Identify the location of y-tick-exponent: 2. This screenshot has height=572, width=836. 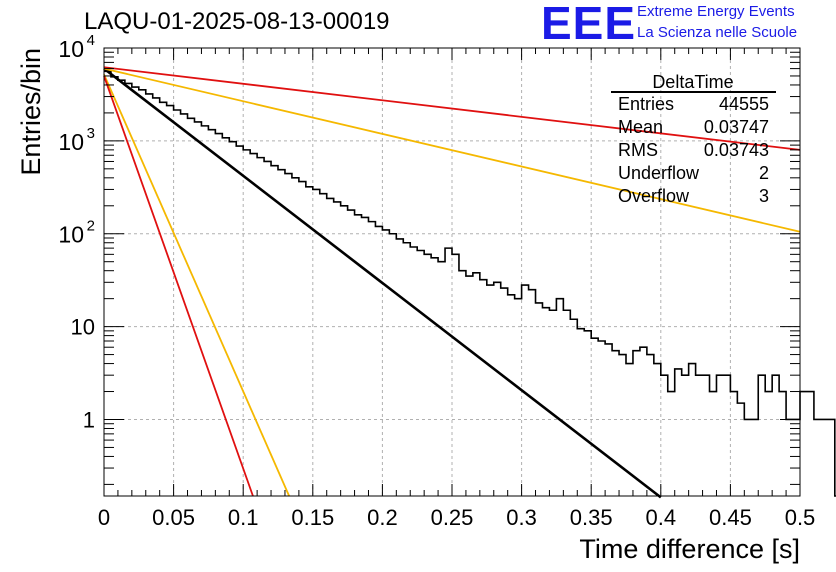
(91, 226).